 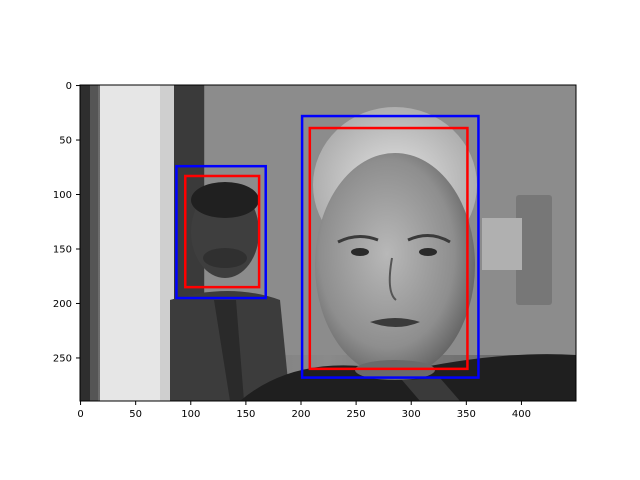 I want to click on x-tick-label: 100, so click(x=190, y=414).